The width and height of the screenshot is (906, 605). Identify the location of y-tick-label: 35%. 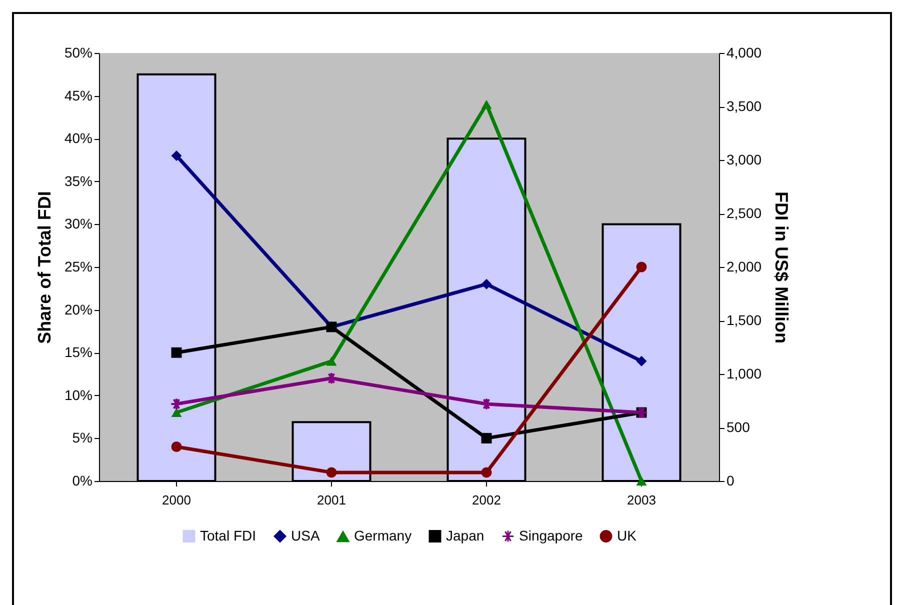
(78, 180).